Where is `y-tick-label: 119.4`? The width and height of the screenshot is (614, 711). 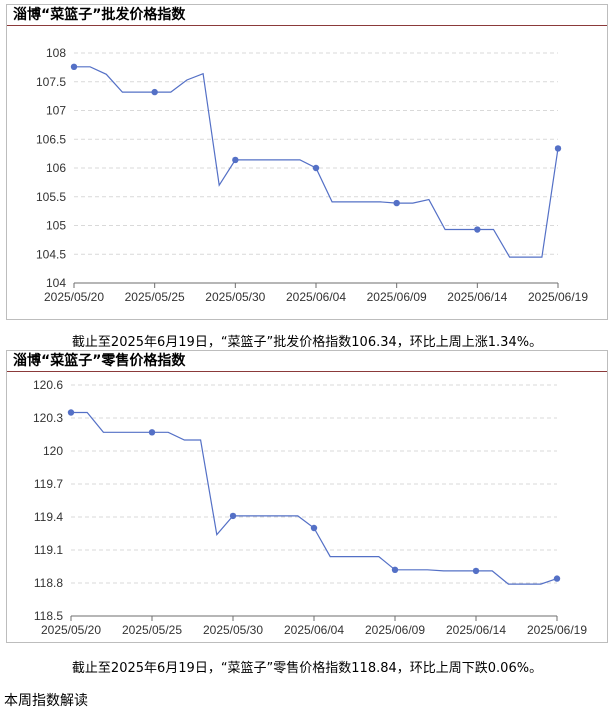
y-tick-label: 119.4 is located at coordinates (48, 517).